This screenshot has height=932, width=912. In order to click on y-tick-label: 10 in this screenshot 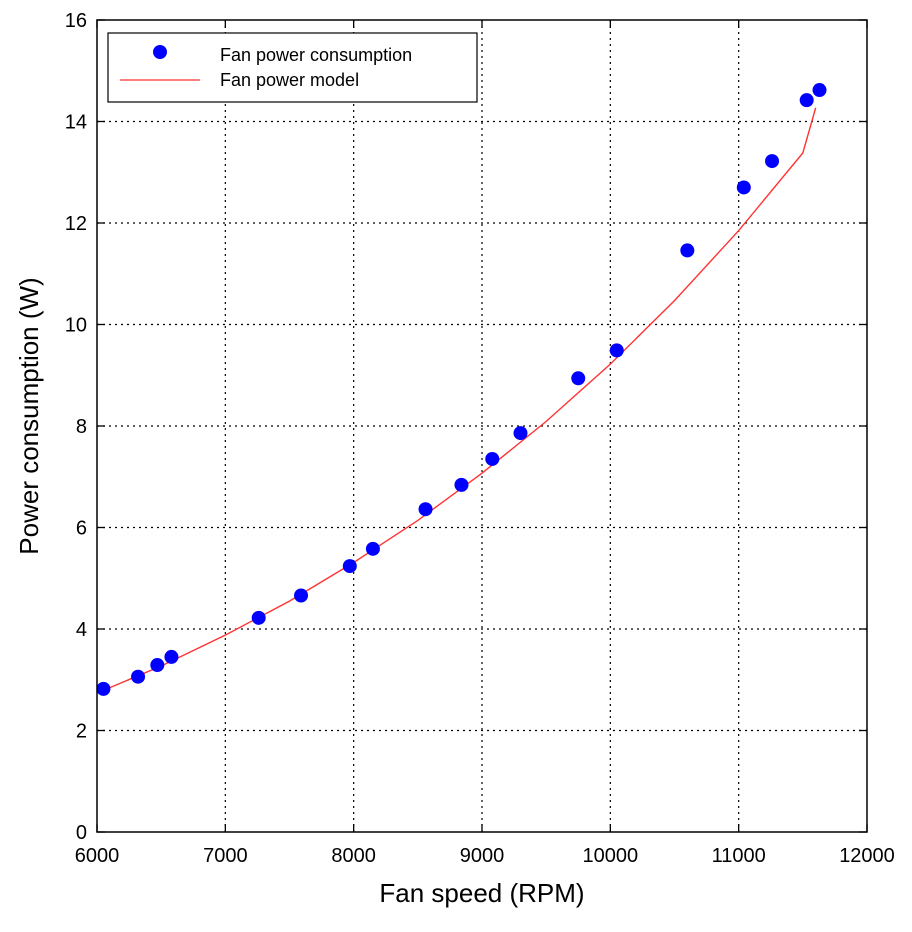, I will do `click(76, 326)`.